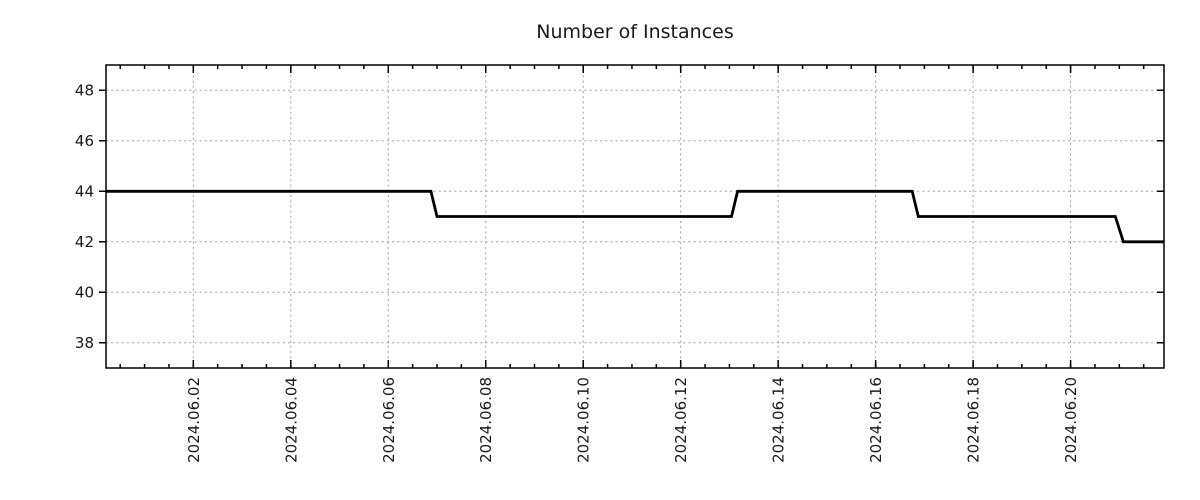 Image resolution: width=1200 pixels, height=500 pixels. Describe the element at coordinates (291, 420) in the screenshot. I see `x-tick-label: 2024.06.04` at that location.